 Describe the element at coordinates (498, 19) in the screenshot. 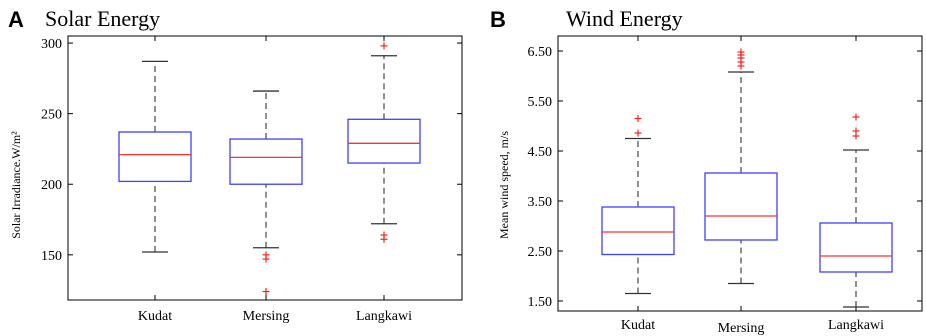

I see `panel-letter-b: B` at that location.